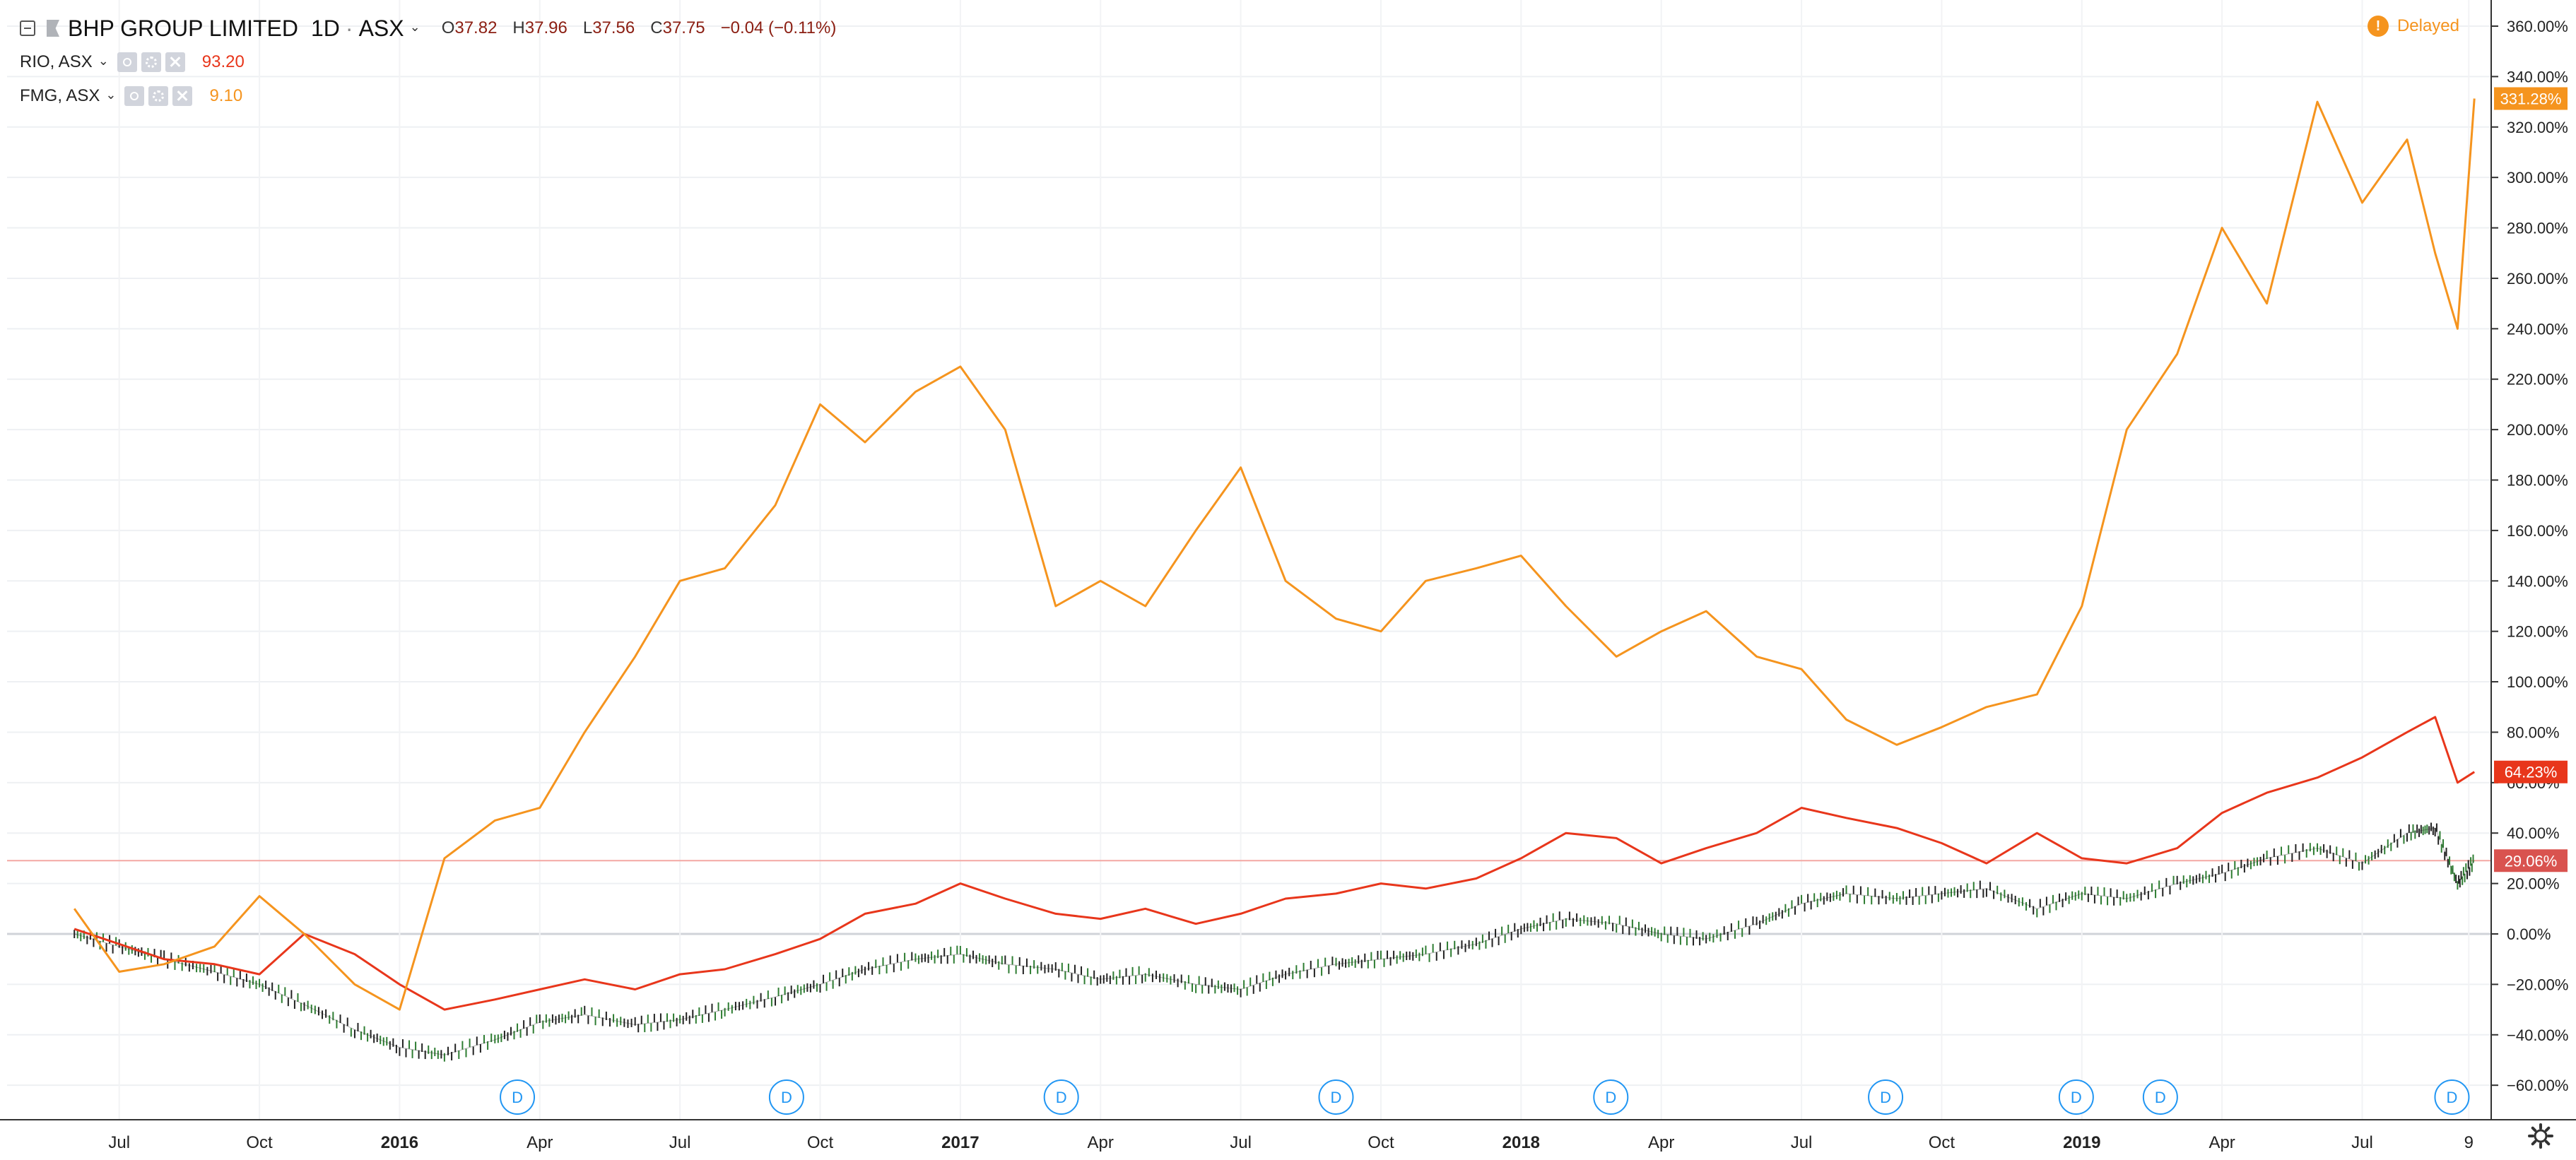 The image size is (2576, 1160). Describe the element at coordinates (2537, 682) in the screenshot. I see `y-tick-label: 100.00%` at that location.